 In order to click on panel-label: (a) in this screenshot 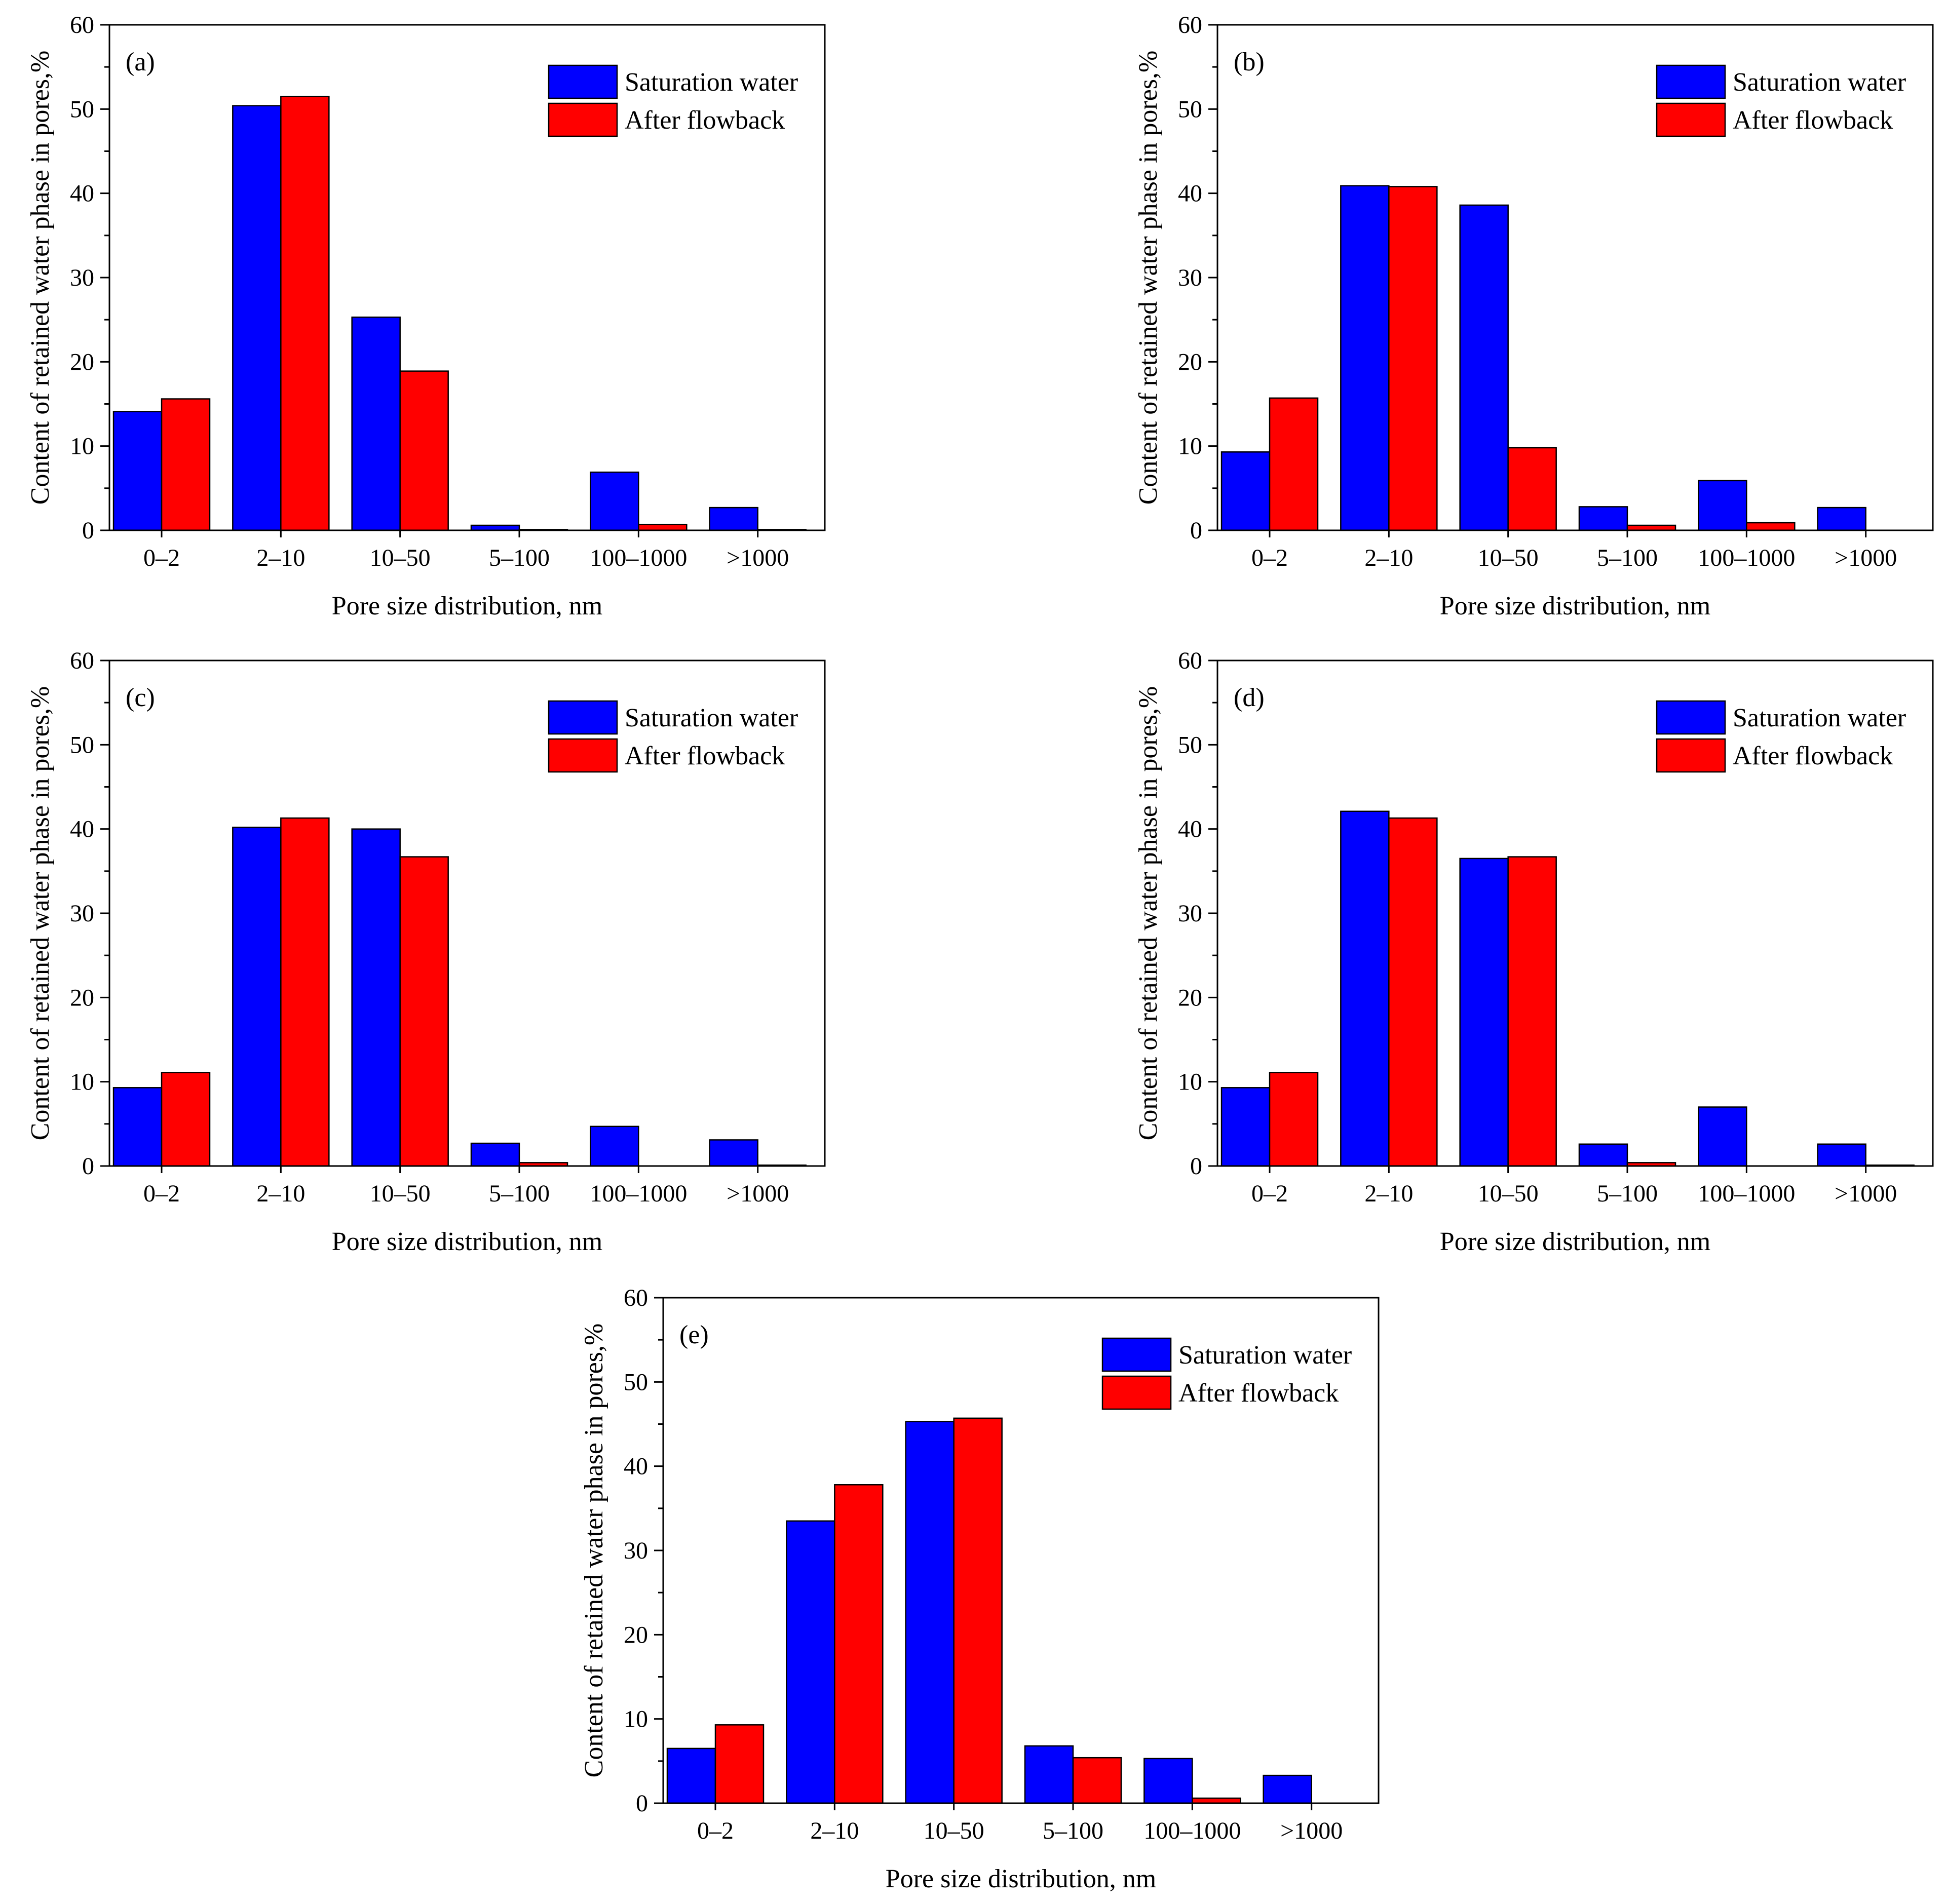, I will do `click(140, 62)`.